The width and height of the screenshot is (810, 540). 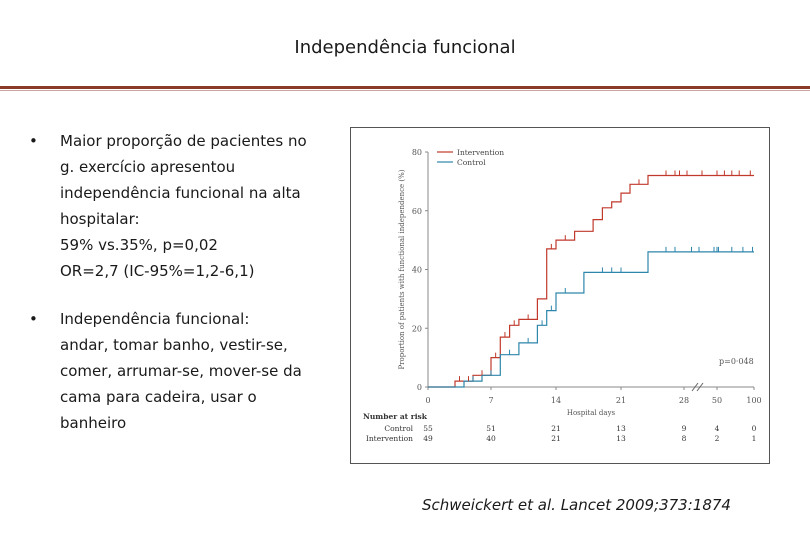 I want to click on x-axis-label: Hospital days, so click(x=591, y=413).